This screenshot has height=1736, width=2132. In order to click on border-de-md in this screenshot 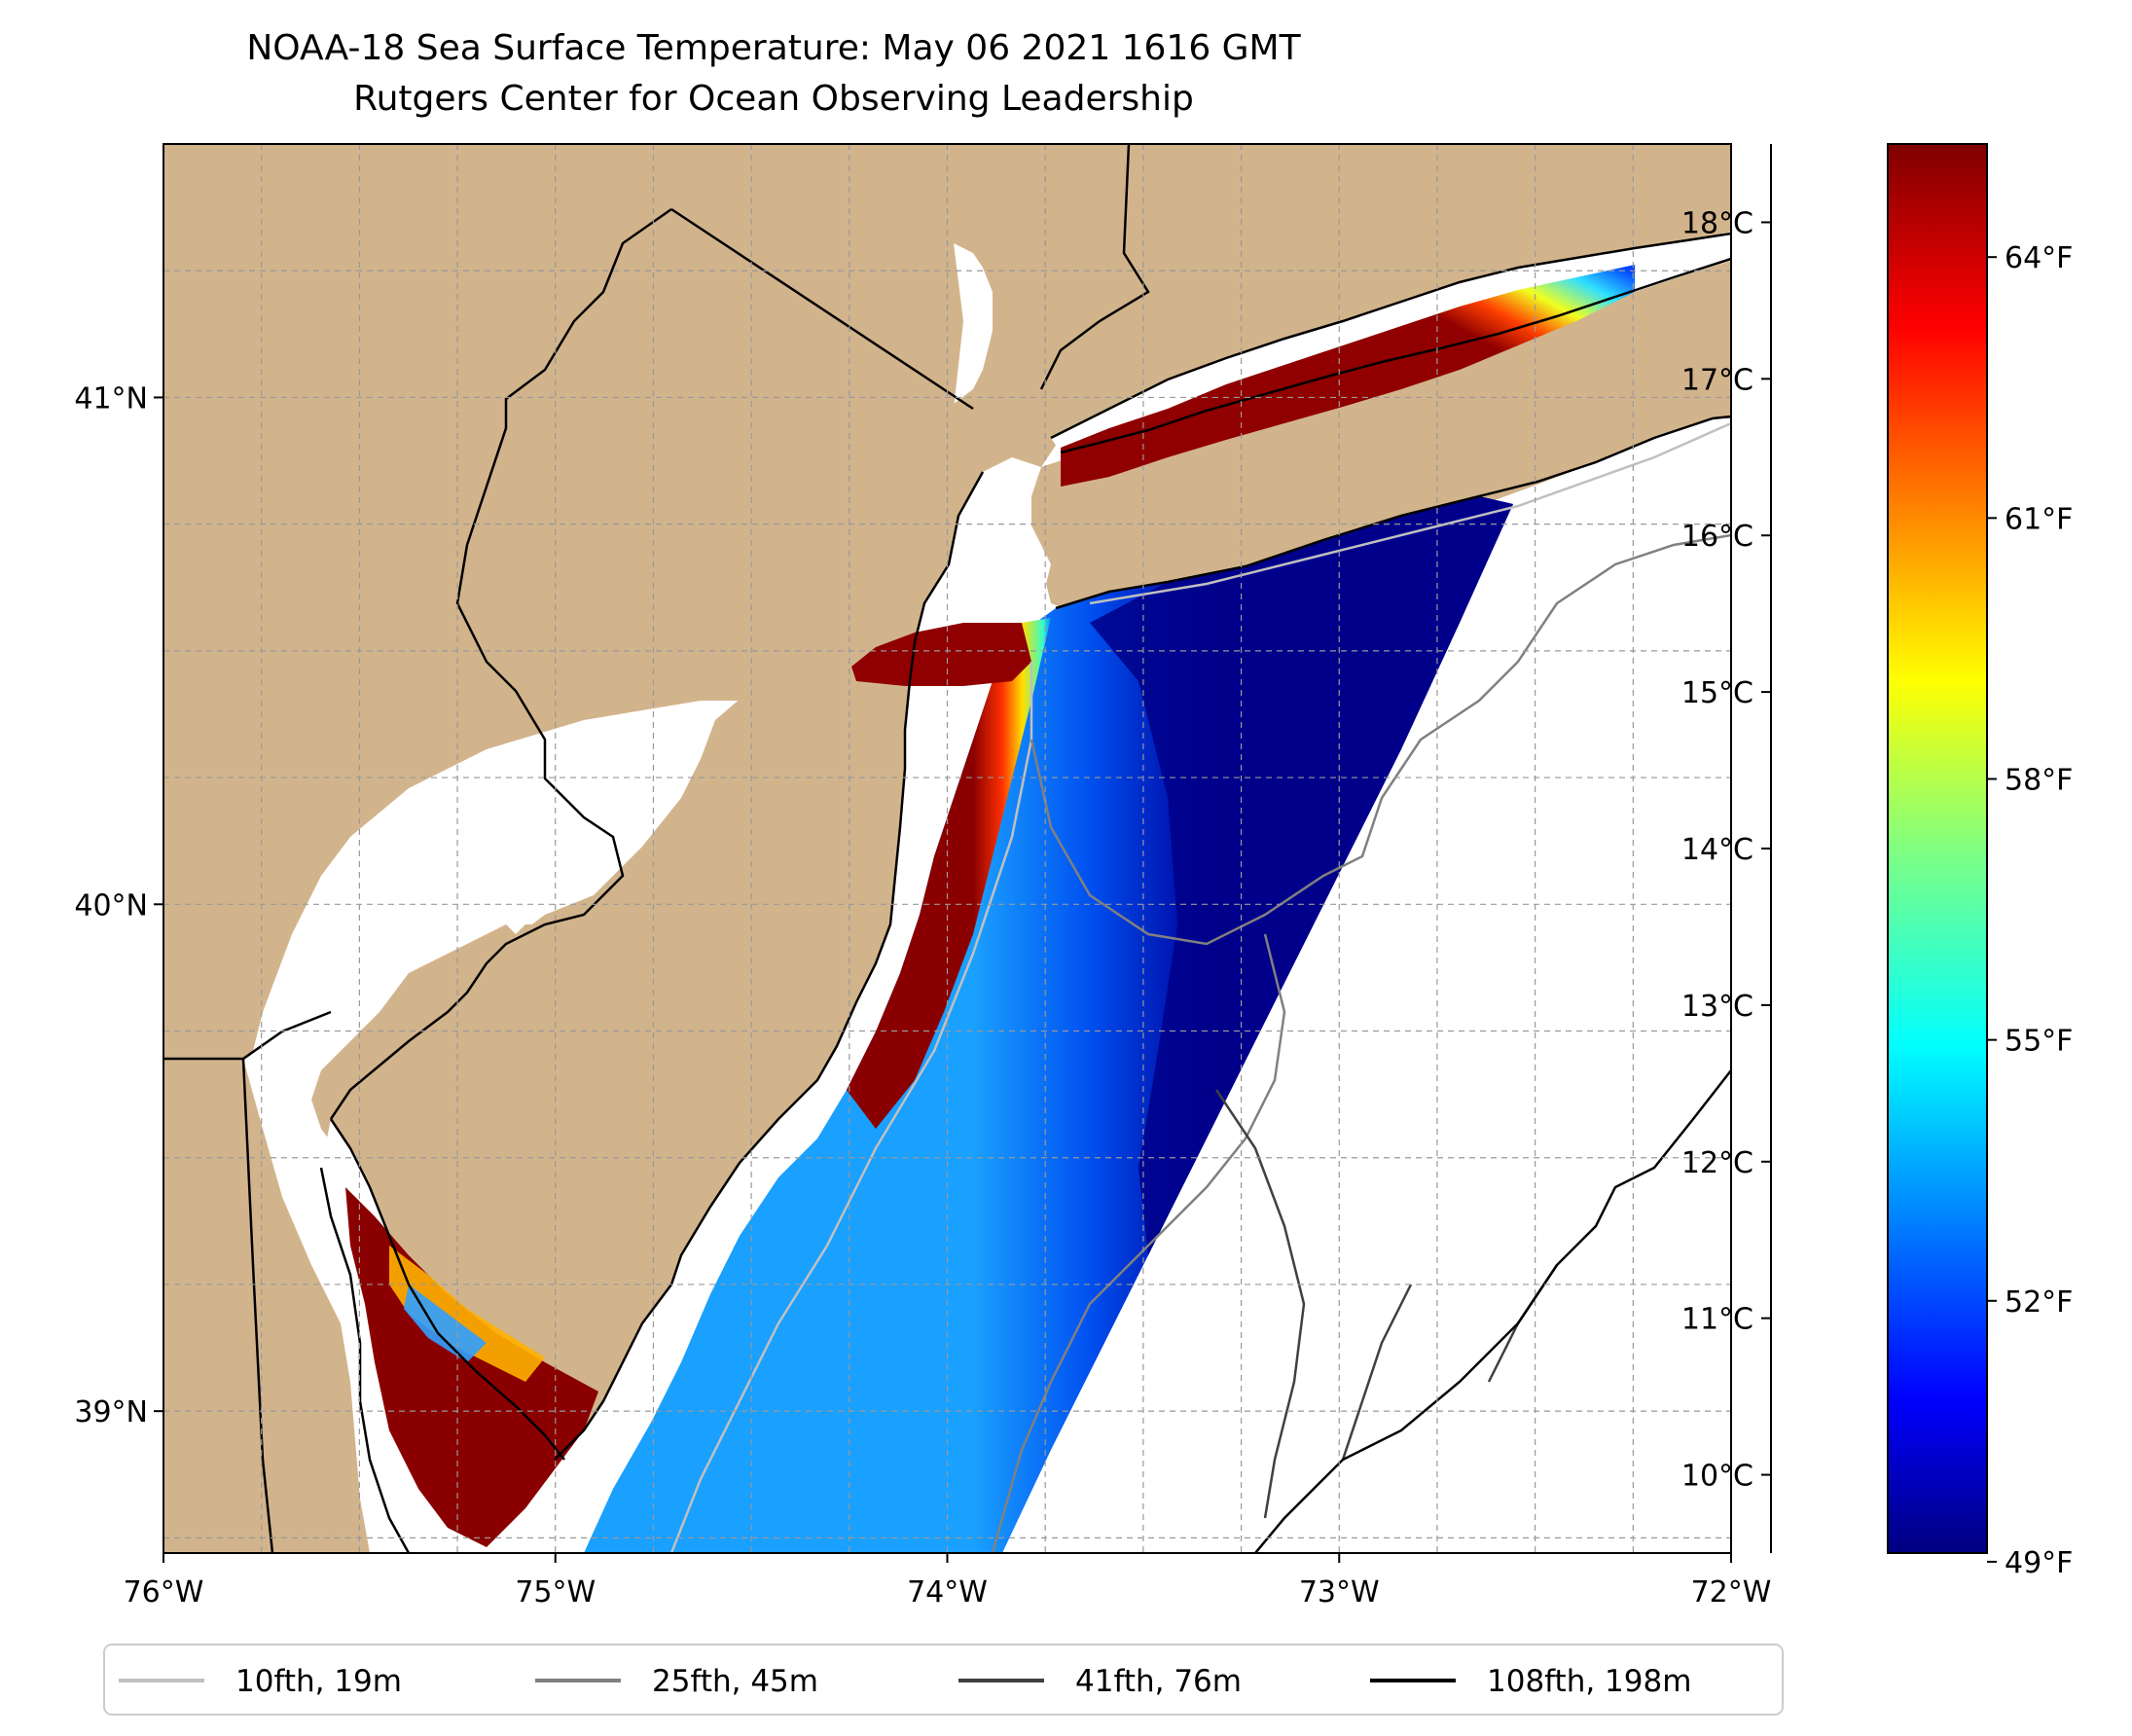, I will do `click(219, 1305)`.